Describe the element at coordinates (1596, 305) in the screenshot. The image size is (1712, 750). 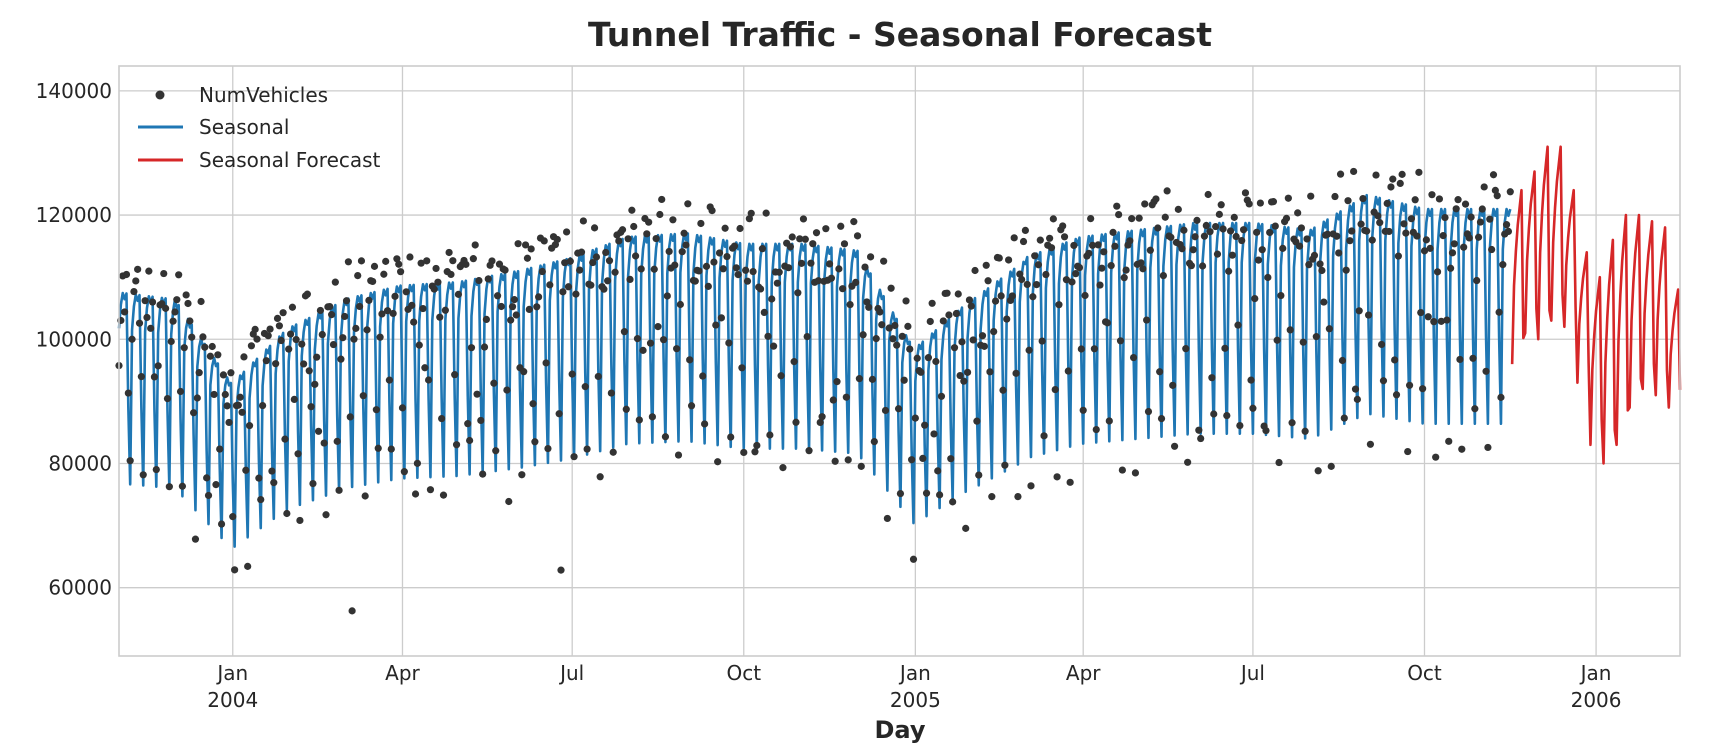
I see `seasonal-forecast-line` at that location.